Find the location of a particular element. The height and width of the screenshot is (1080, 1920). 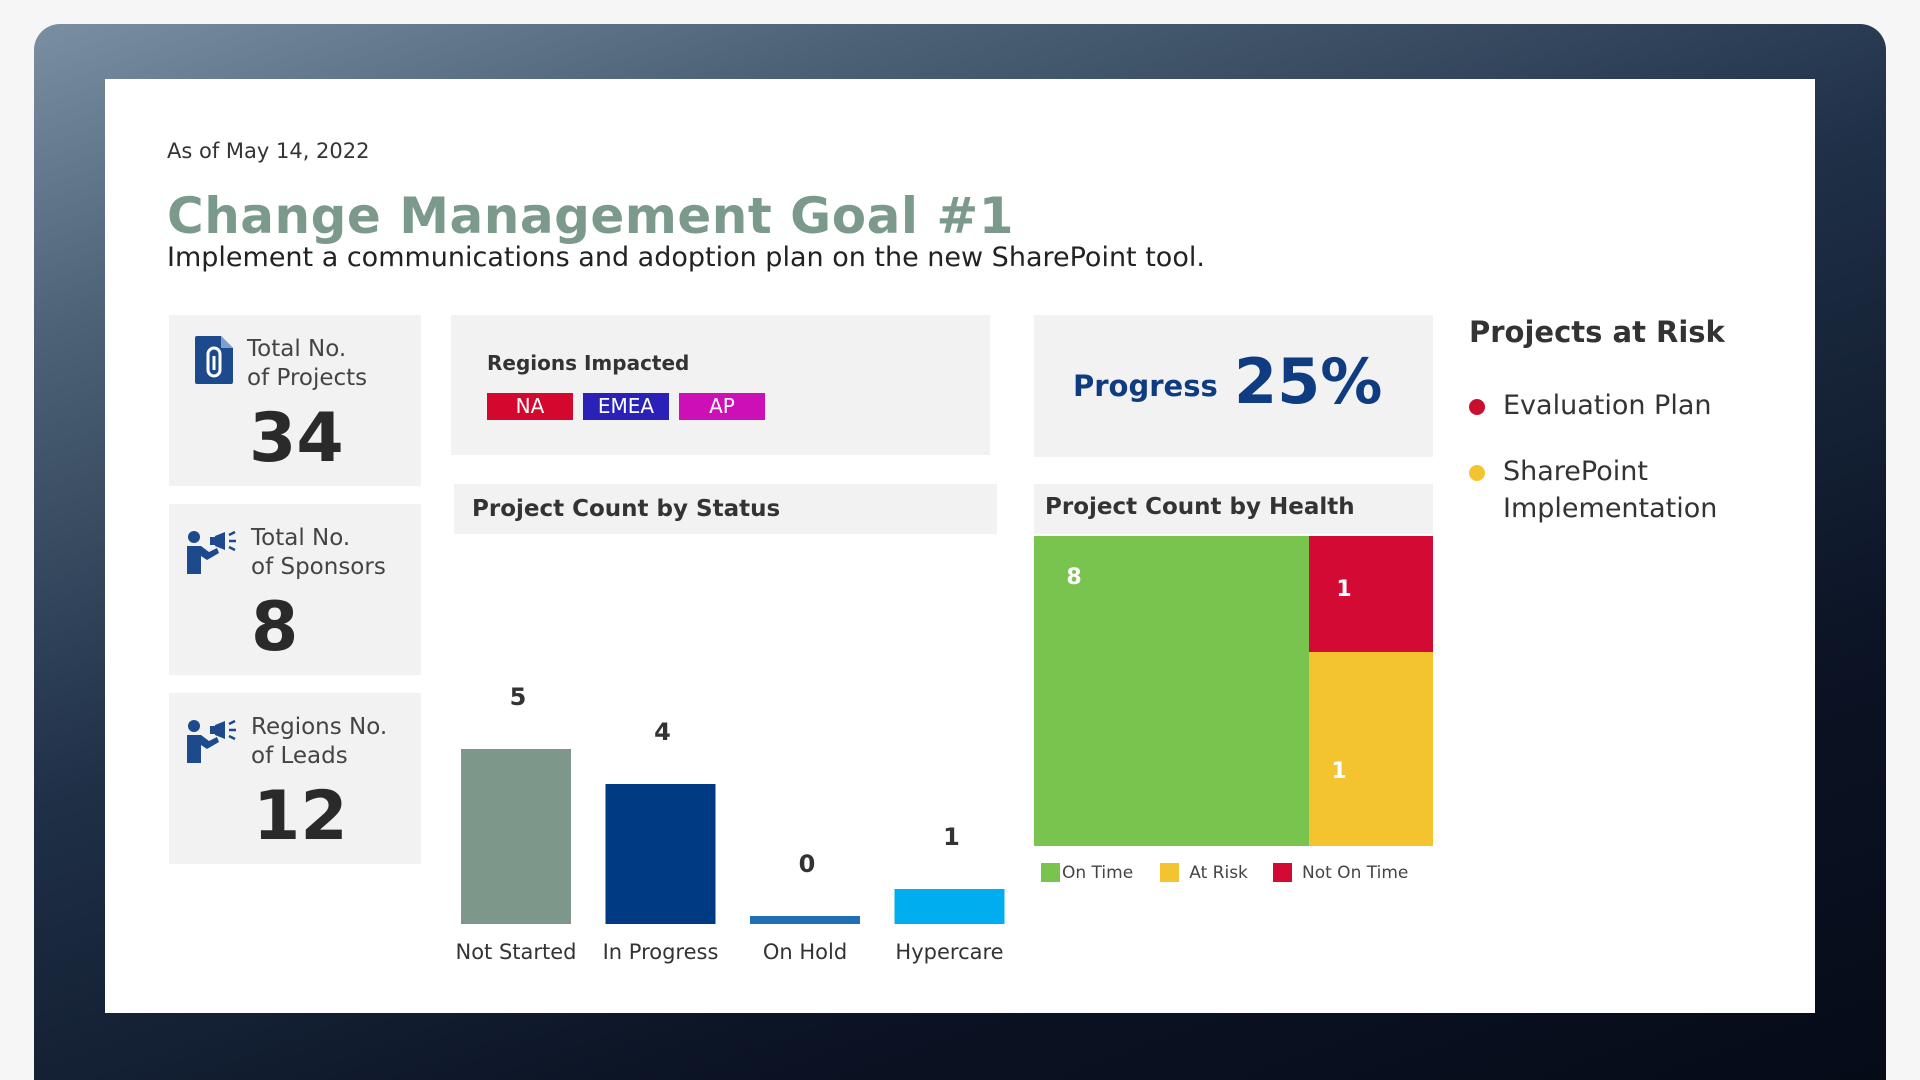

regions-panel: Regions Impacted NA EMEA AP is located at coordinates (720, 385).